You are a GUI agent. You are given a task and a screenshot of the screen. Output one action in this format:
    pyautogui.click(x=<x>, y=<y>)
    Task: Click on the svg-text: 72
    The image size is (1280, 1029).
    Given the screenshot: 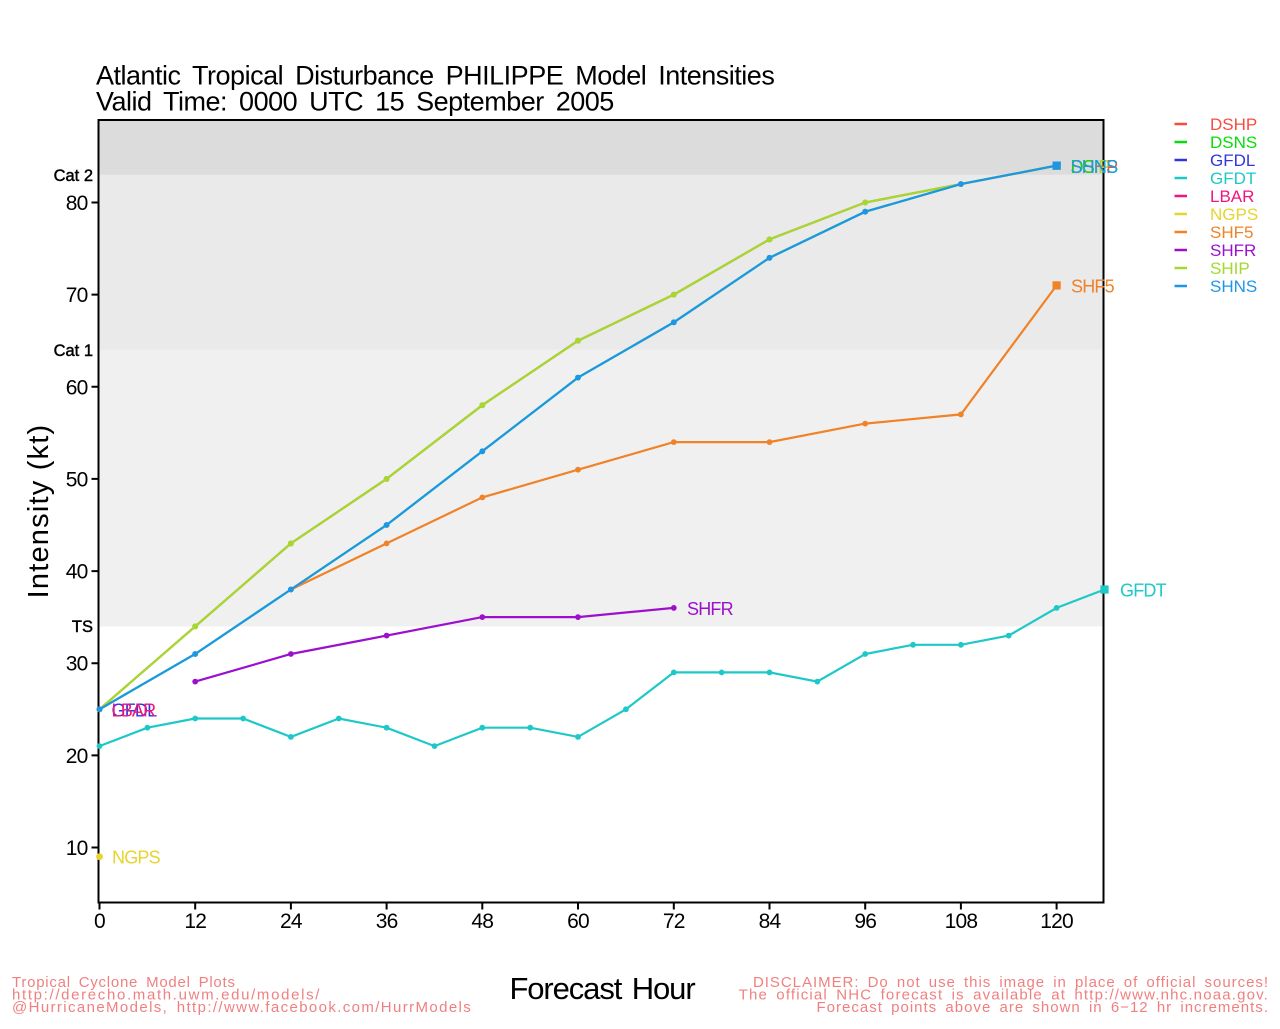 What is the action you would take?
    pyautogui.click(x=674, y=921)
    